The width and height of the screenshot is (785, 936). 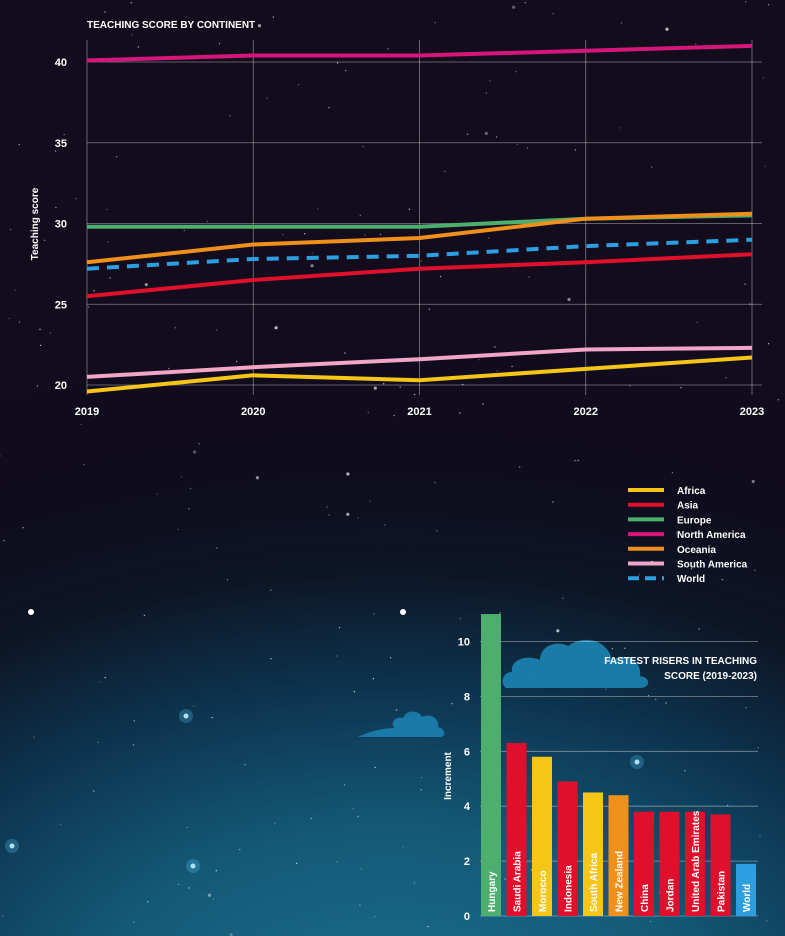 I want to click on bar-category-label: Indonesia, so click(x=569, y=888).